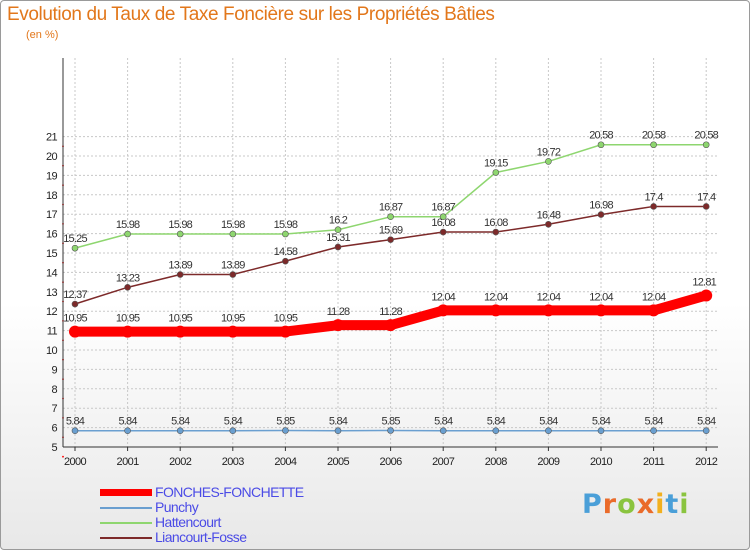  I want to click on legend-swatch-liancourt-fosse, so click(126, 538).